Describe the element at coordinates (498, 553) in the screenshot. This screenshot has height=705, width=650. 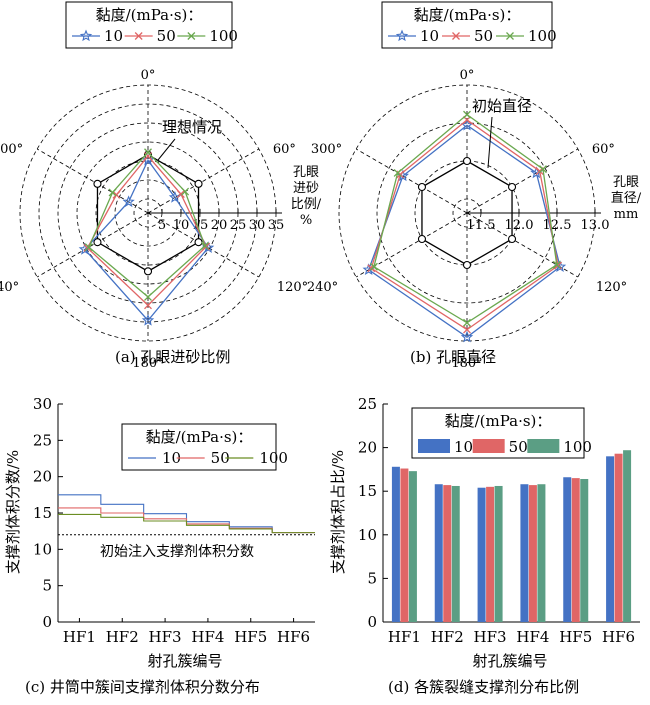
I see `bar-100-HF3` at that location.